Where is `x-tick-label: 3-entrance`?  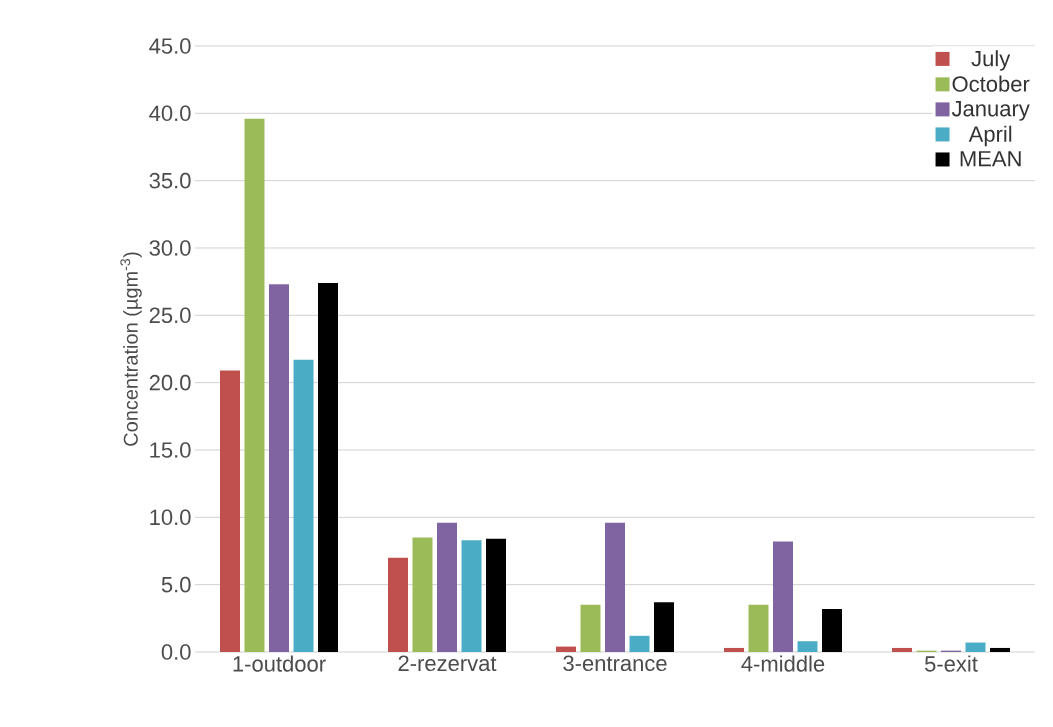 x-tick-label: 3-entrance is located at coordinates (615, 663).